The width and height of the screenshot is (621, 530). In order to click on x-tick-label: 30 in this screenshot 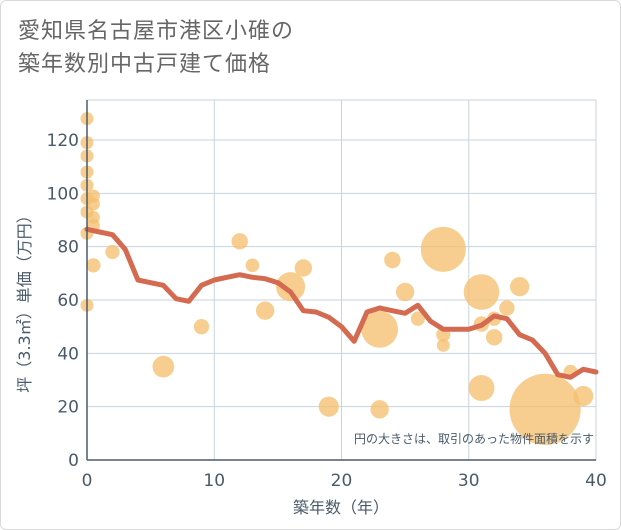, I will do `click(469, 481)`.